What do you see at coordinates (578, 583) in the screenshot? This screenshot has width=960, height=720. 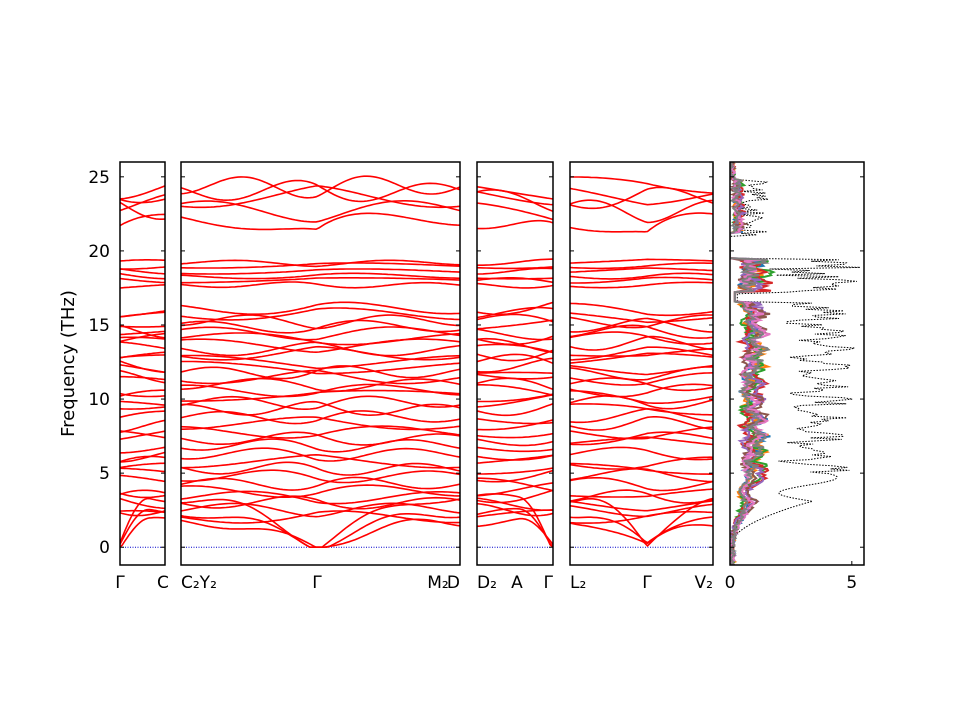 I see `x-tick-label: L₂` at bounding box center [578, 583].